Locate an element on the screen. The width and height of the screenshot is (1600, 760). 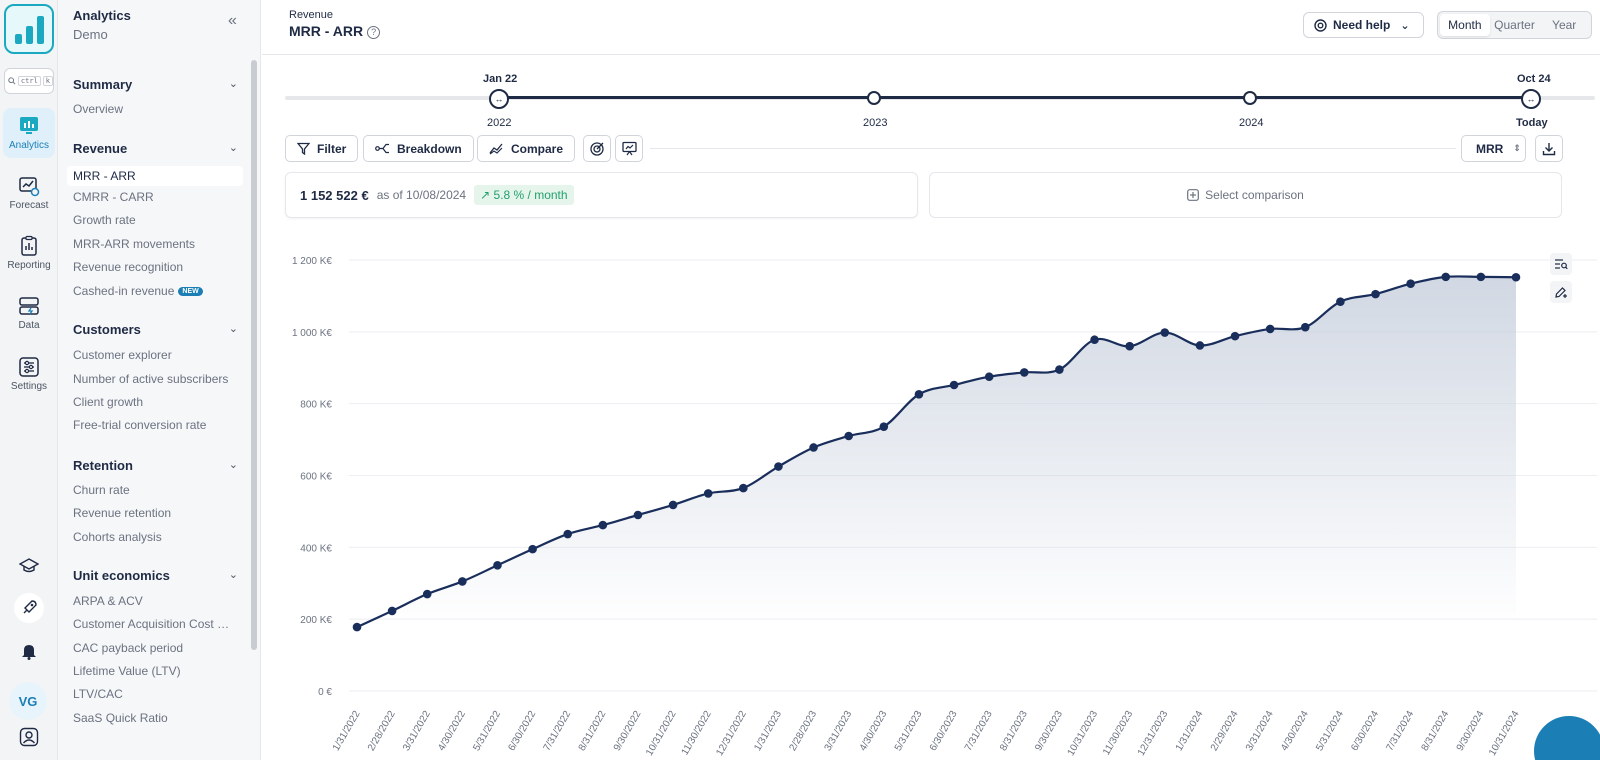
zoom-list-button is located at coordinates (1561, 264).